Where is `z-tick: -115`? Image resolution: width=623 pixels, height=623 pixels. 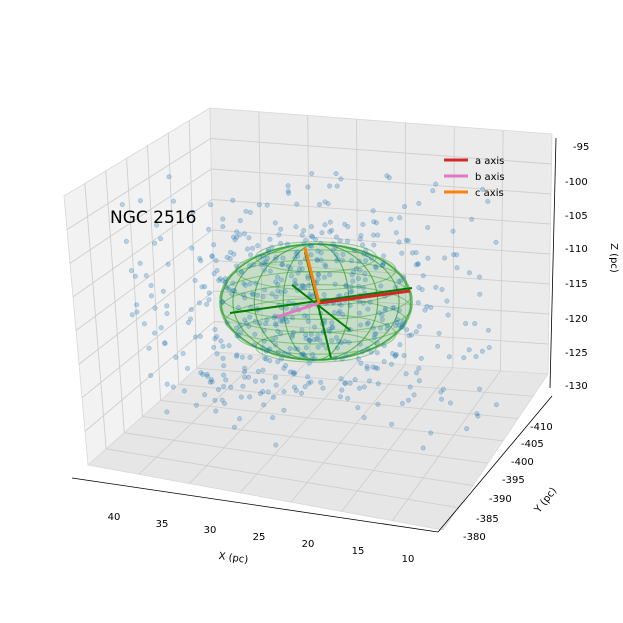
z-tick: -115 is located at coordinates (576, 284).